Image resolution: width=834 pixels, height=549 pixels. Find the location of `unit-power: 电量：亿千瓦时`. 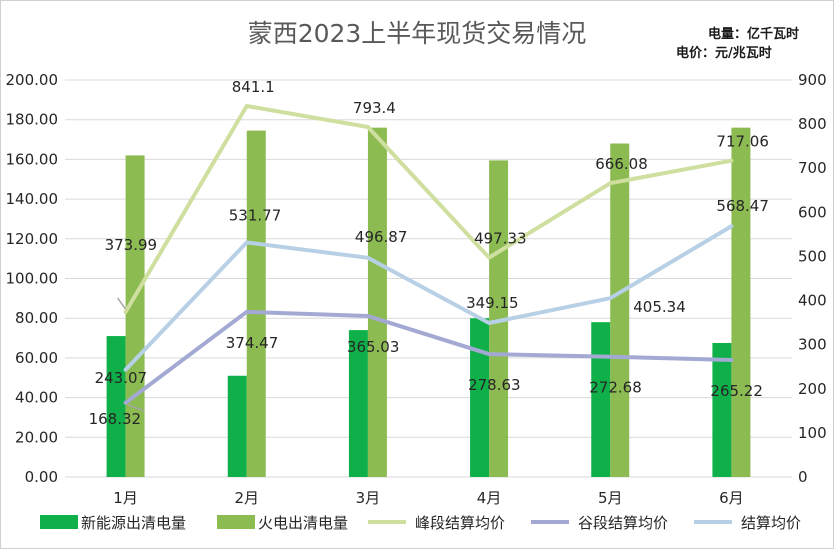

unit-power: 电量：亿千瓦时 is located at coordinates (753, 34).